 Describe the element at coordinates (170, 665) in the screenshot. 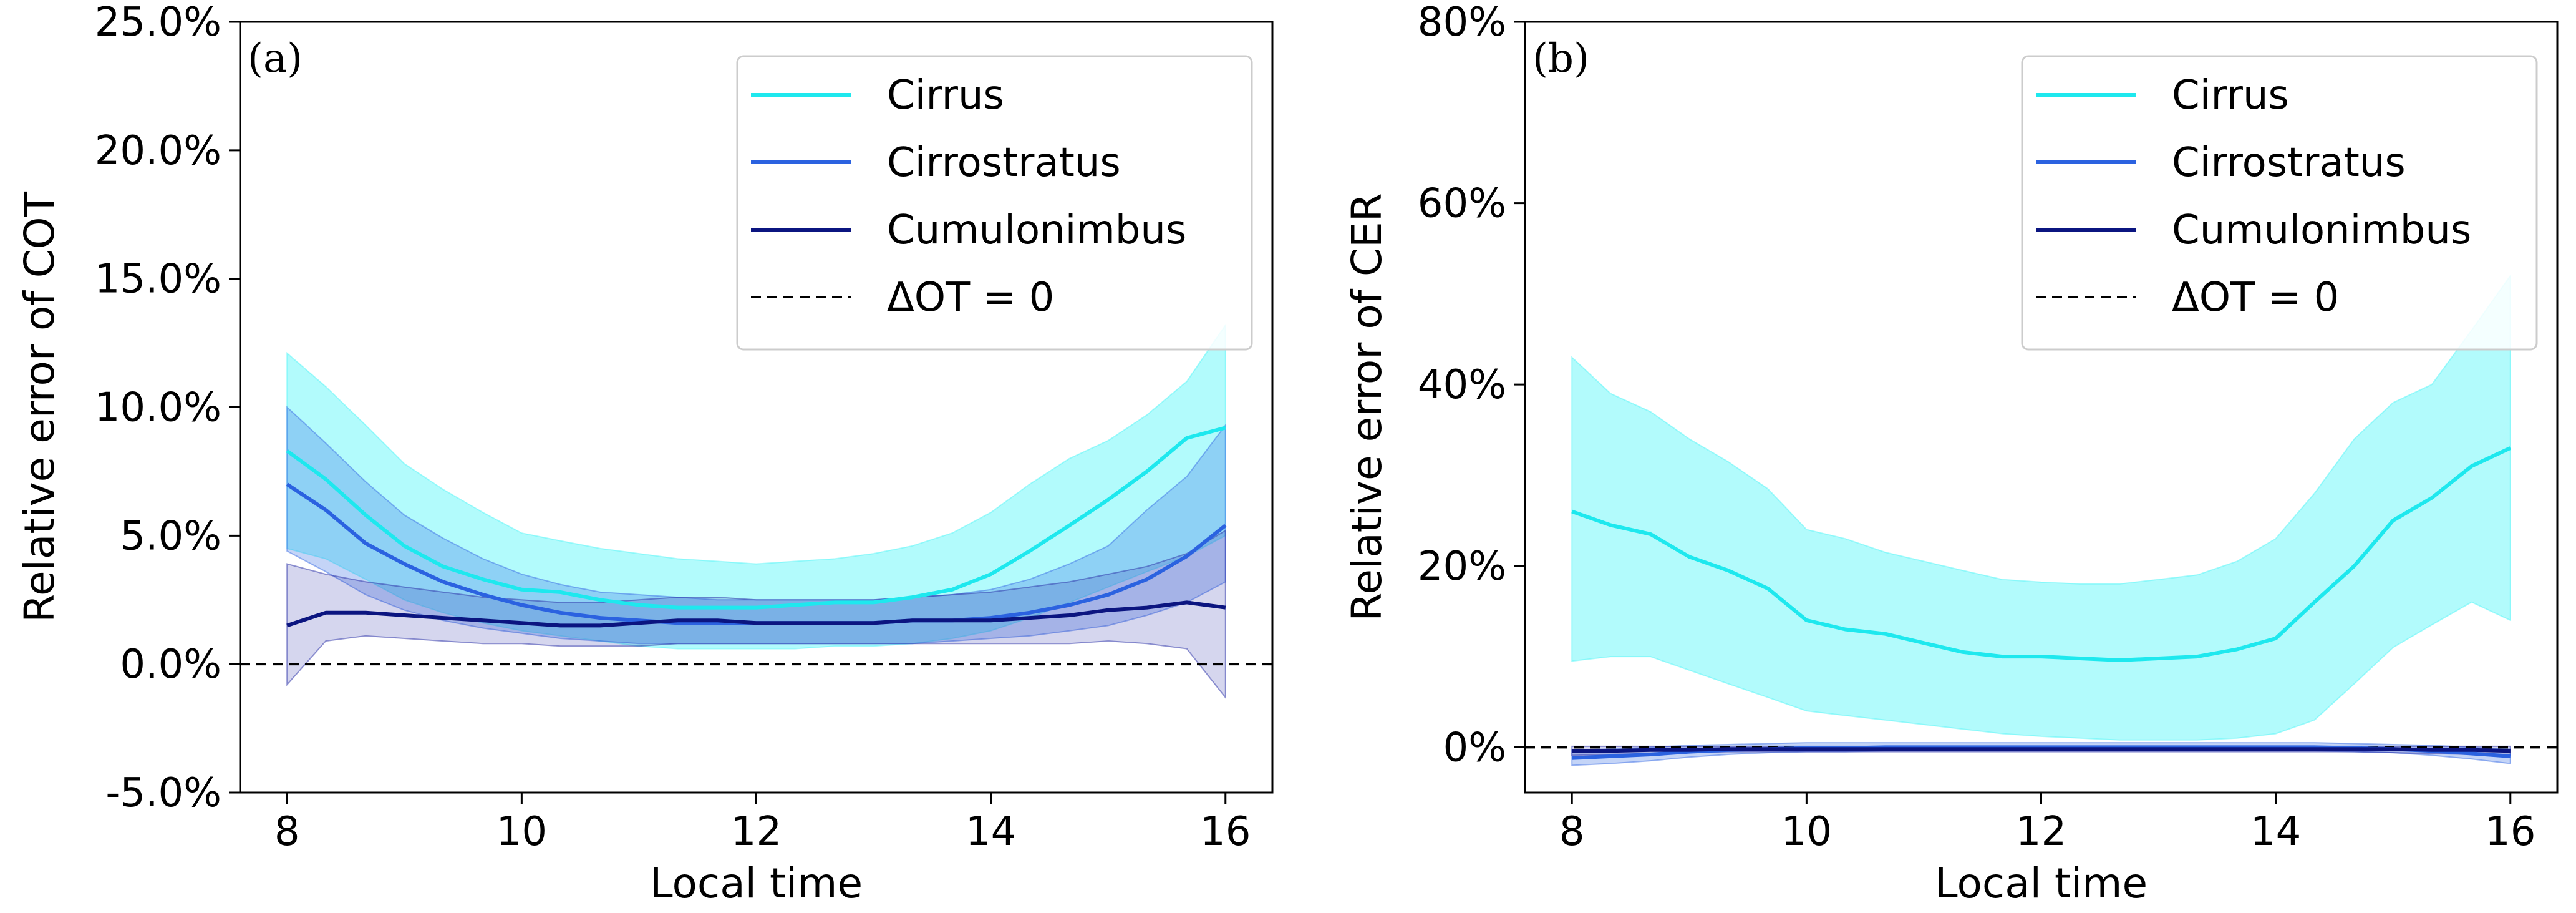

I see `y-tick-label: 0.0%` at that location.